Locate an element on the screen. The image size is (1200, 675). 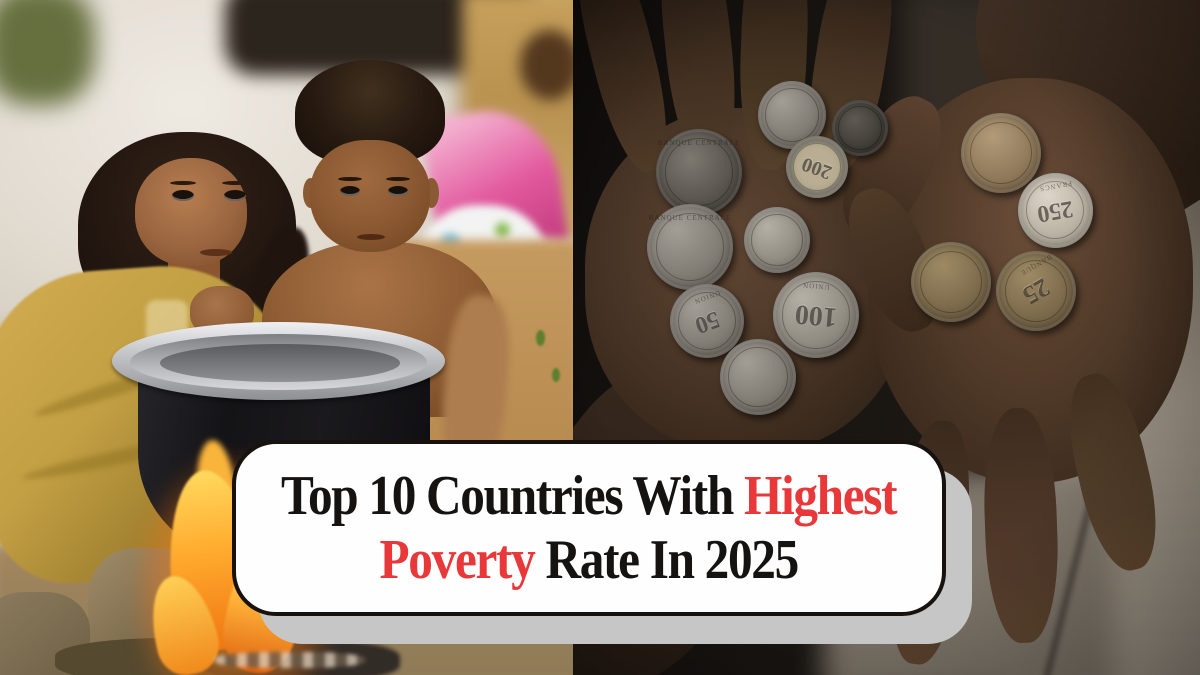
foliage-blur is located at coordinates (47, 52).